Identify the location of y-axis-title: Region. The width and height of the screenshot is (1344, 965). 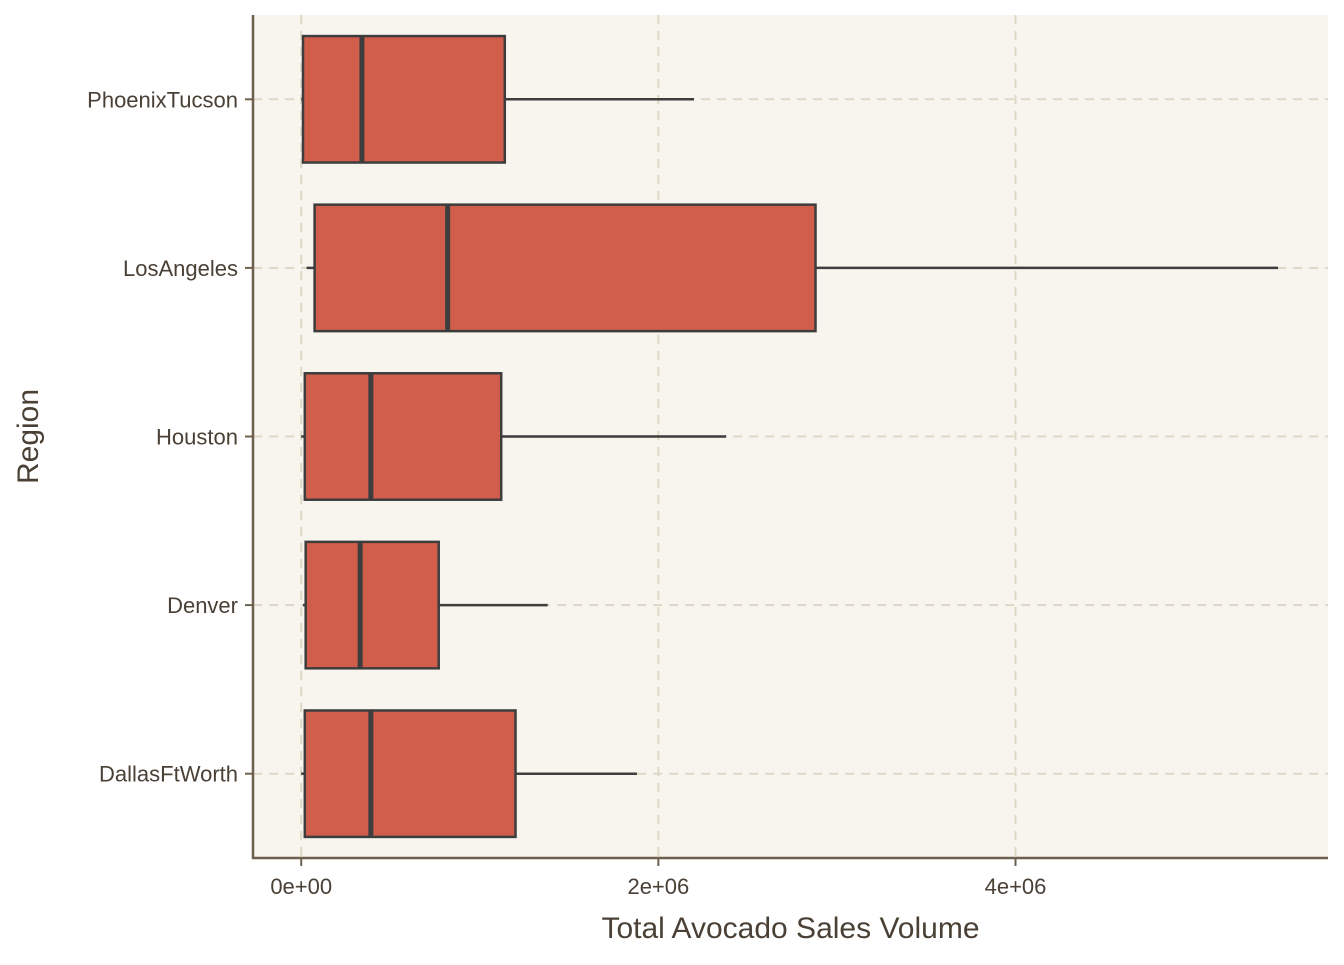
(28, 436).